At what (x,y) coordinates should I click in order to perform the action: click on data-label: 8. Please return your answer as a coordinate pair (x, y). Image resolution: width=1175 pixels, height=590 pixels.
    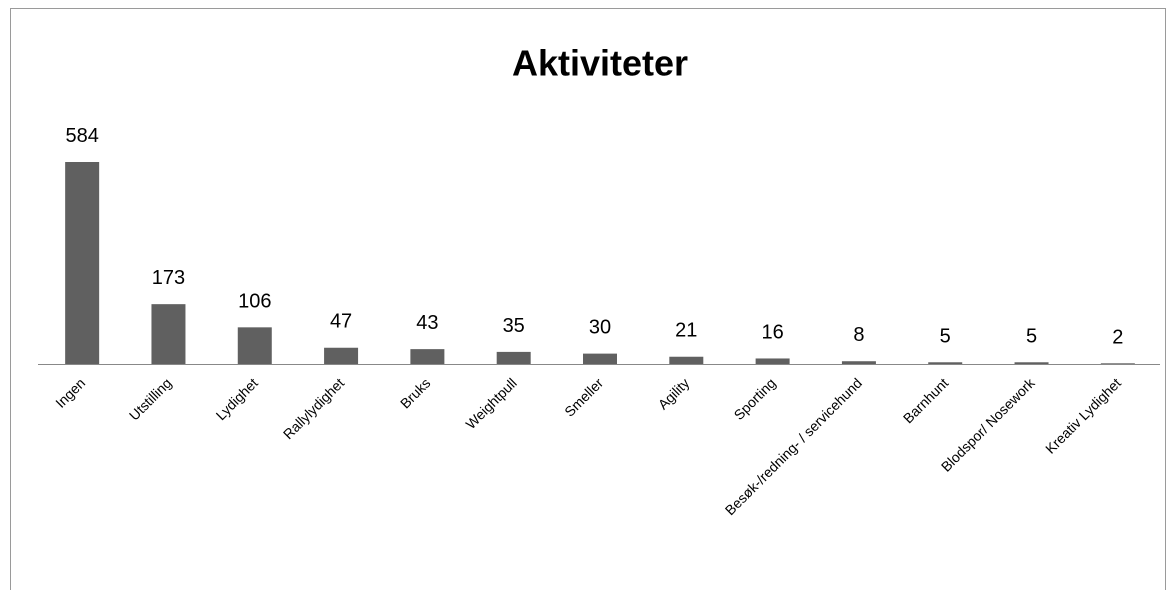
    Looking at the image, I should click on (858, 335).